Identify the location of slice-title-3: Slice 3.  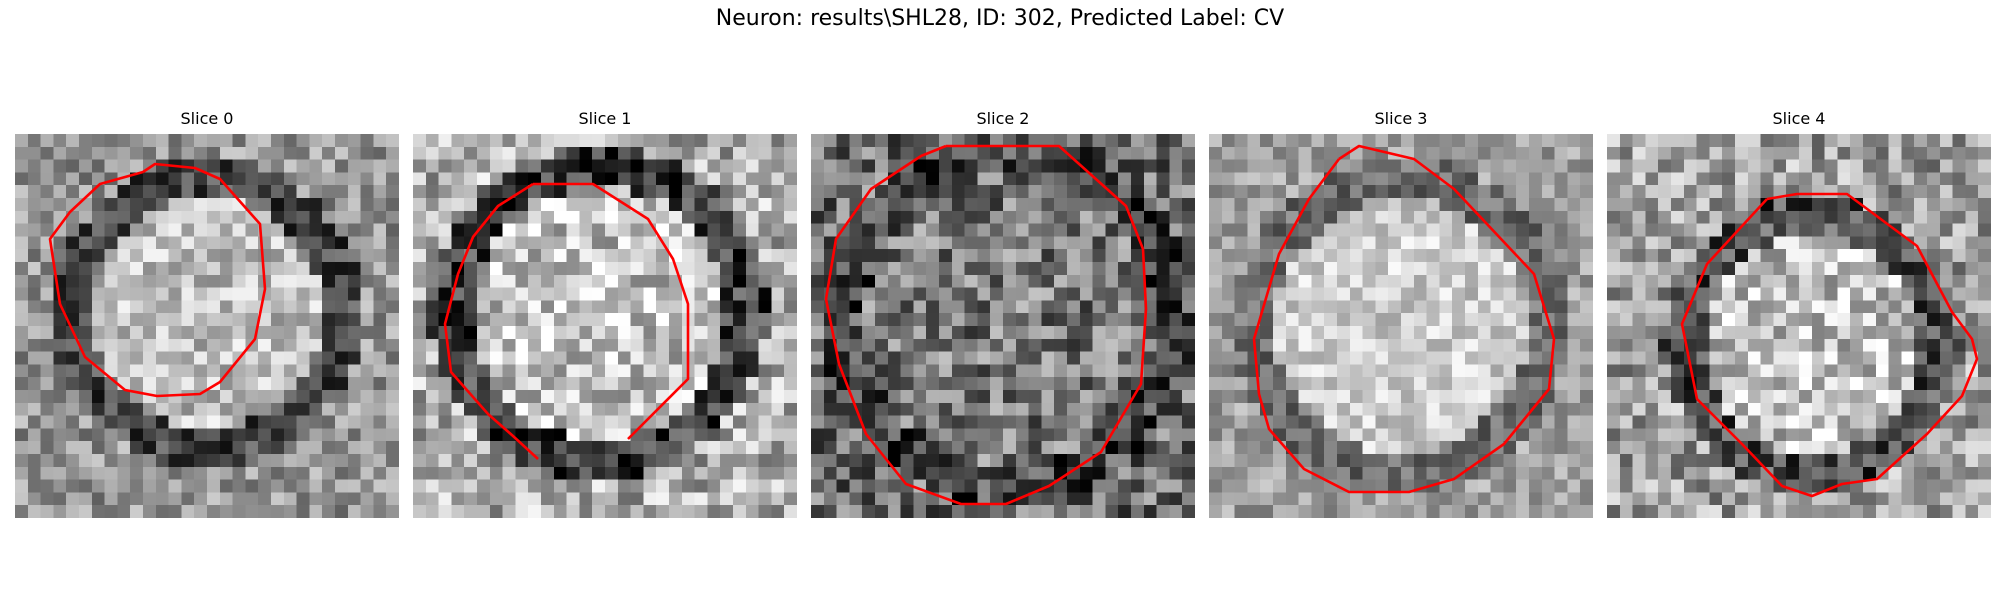
(1401, 118).